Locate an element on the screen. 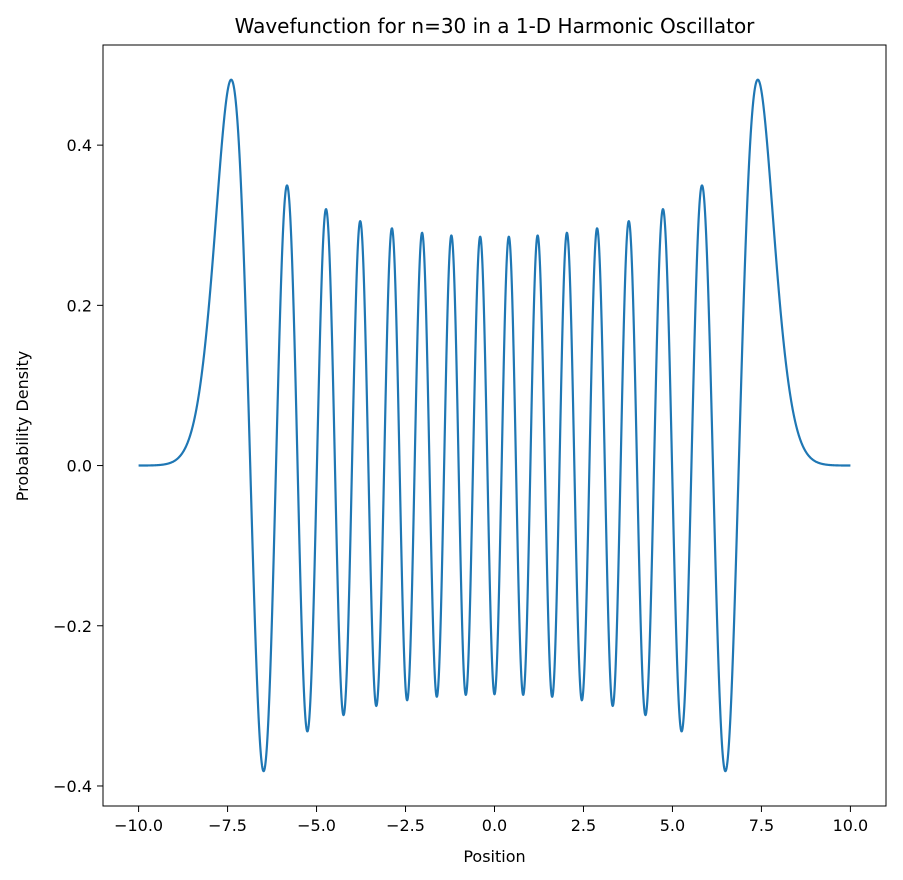 This screenshot has height=880, width=903. y-tick-label: 0.4 is located at coordinates (79, 145).